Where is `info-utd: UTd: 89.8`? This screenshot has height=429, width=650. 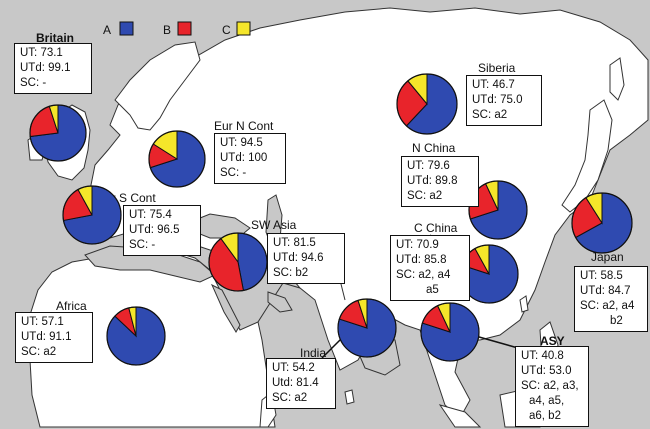 info-utd: UTd: 89.8 is located at coordinates (432, 181).